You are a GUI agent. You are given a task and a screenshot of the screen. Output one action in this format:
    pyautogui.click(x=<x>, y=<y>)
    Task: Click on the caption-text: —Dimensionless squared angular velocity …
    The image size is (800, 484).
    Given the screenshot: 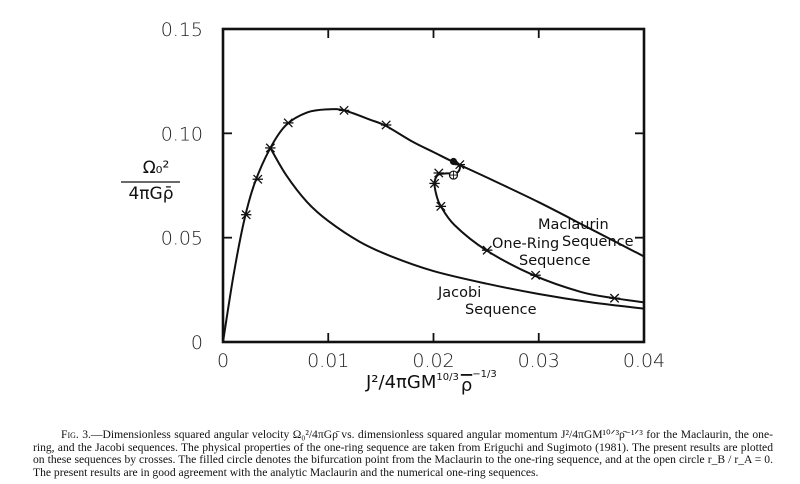 What is the action you would take?
    pyautogui.click(x=403, y=453)
    